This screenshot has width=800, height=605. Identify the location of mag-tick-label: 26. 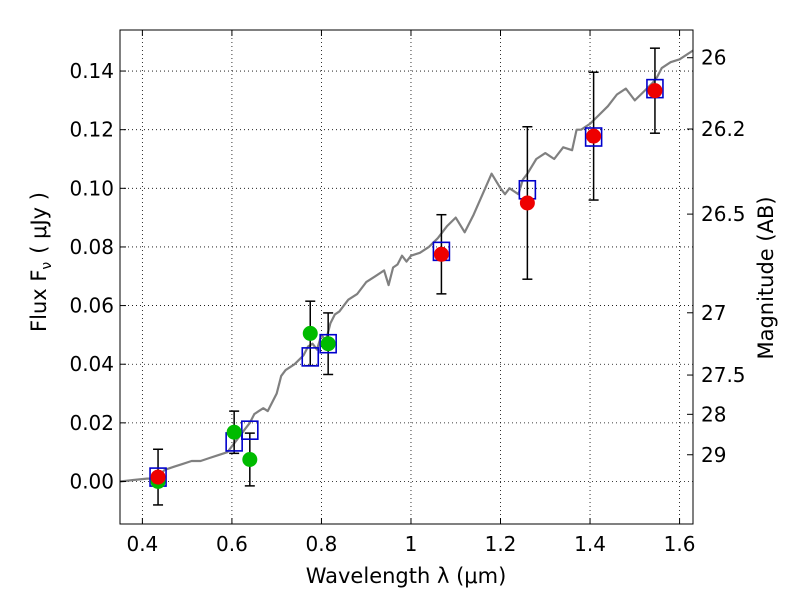
(713, 58).